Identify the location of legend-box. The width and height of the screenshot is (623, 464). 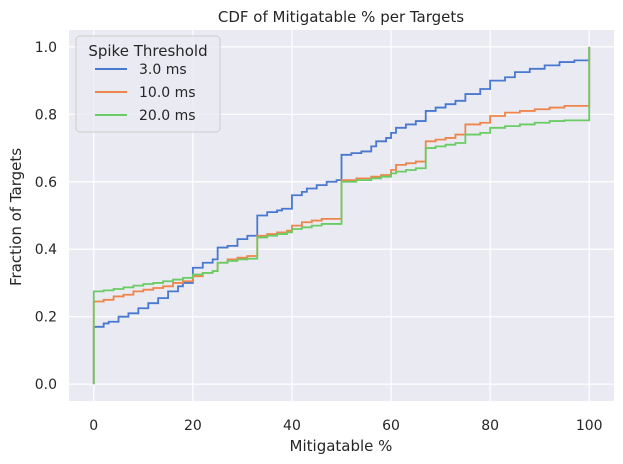
(148, 84).